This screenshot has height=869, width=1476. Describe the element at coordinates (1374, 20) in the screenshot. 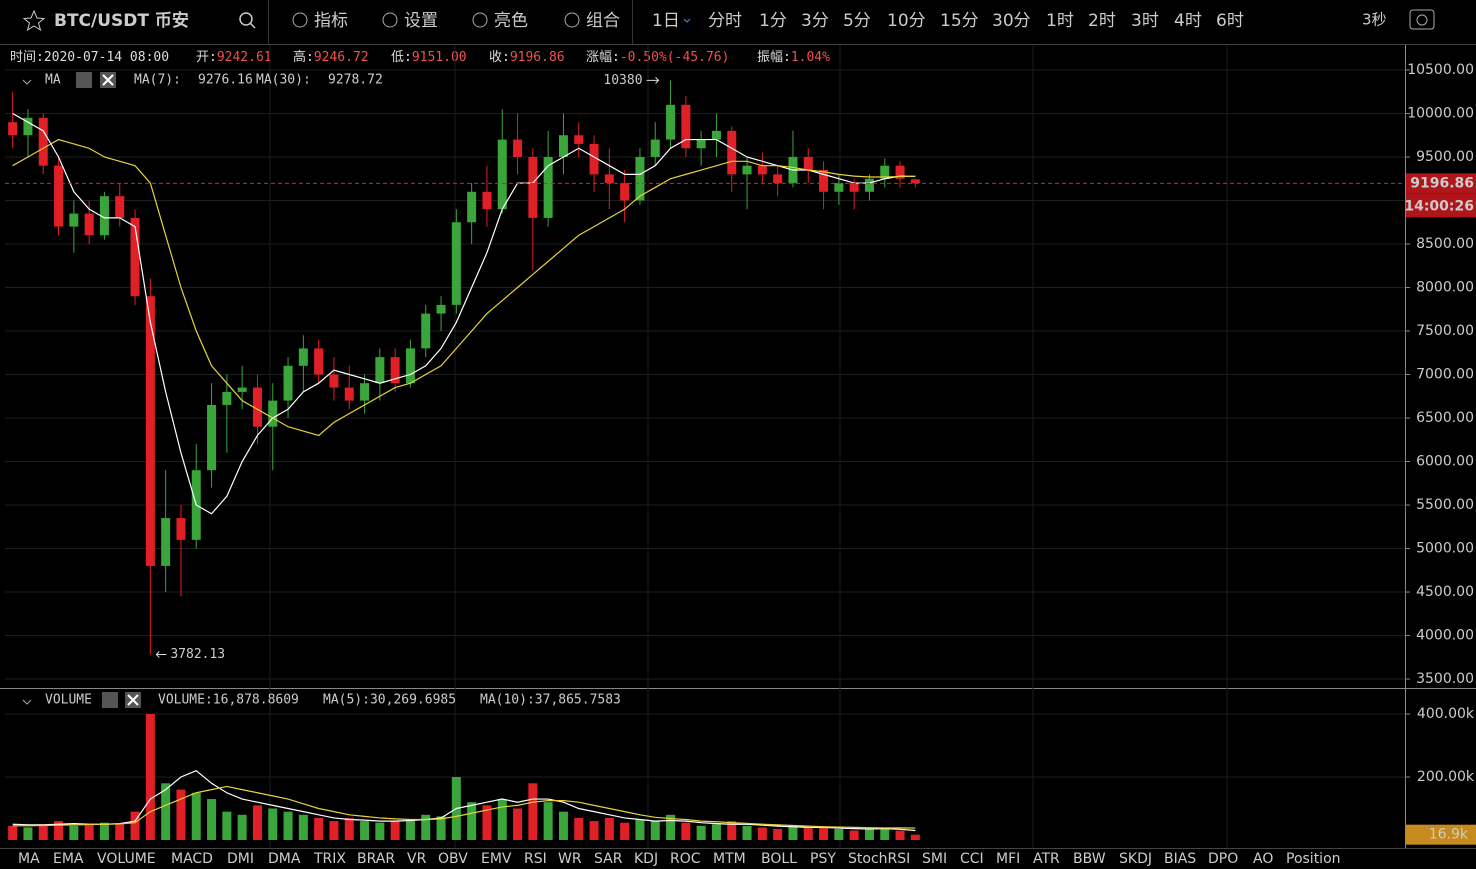

I see `refresh-interval: 3秒` at that location.